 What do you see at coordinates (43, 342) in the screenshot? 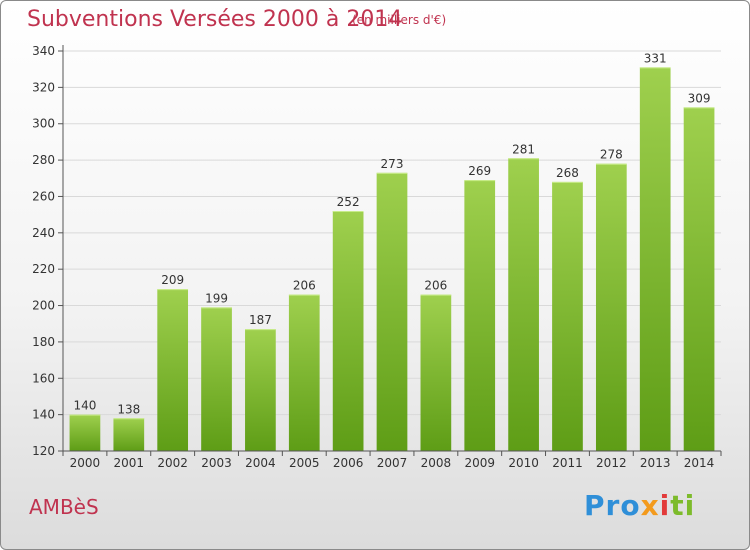
I see `y-tick-label: 180` at bounding box center [43, 342].